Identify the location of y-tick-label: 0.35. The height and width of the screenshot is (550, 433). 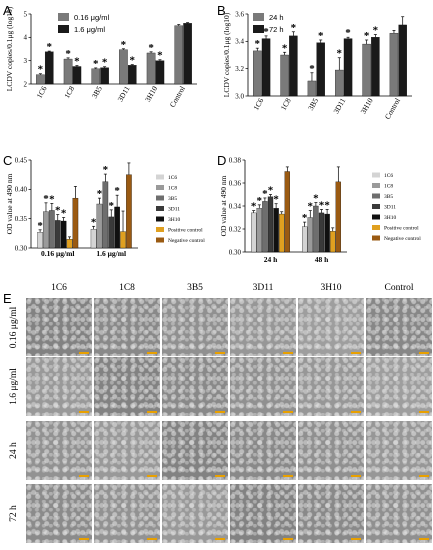
(21, 219).